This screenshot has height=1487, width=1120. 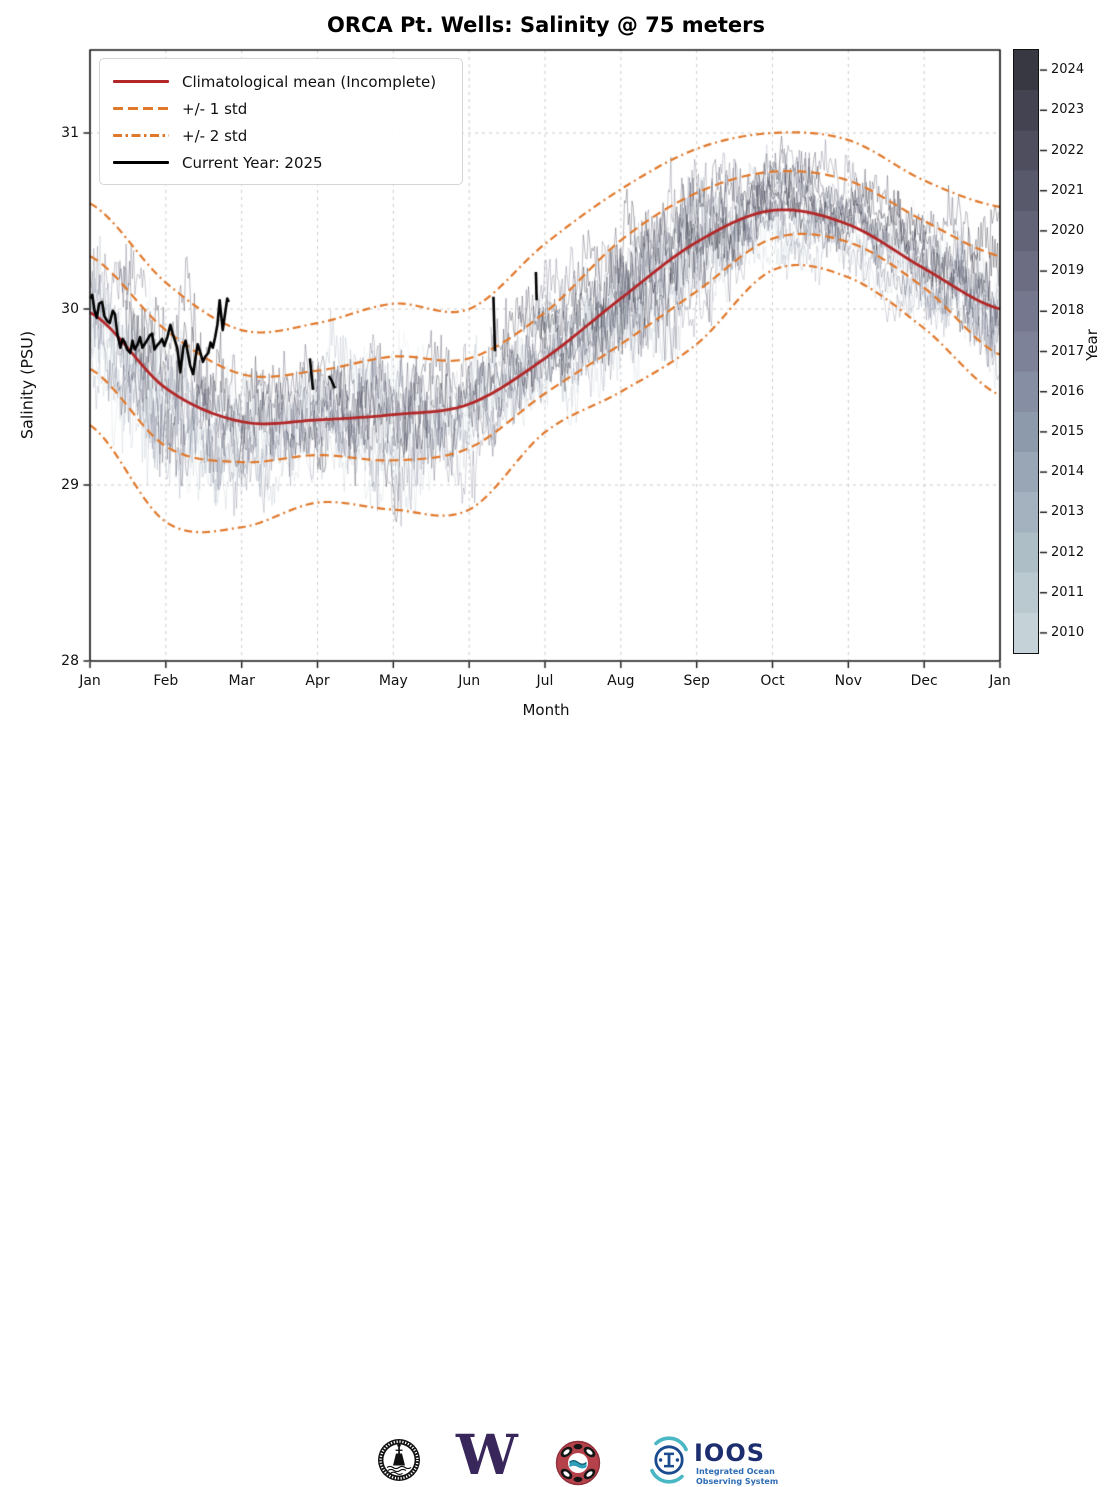 What do you see at coordinates (215, 135) in the screenshot?
I see `legend-label-2std: +/- 2 std` at bounding box center [215, 135].